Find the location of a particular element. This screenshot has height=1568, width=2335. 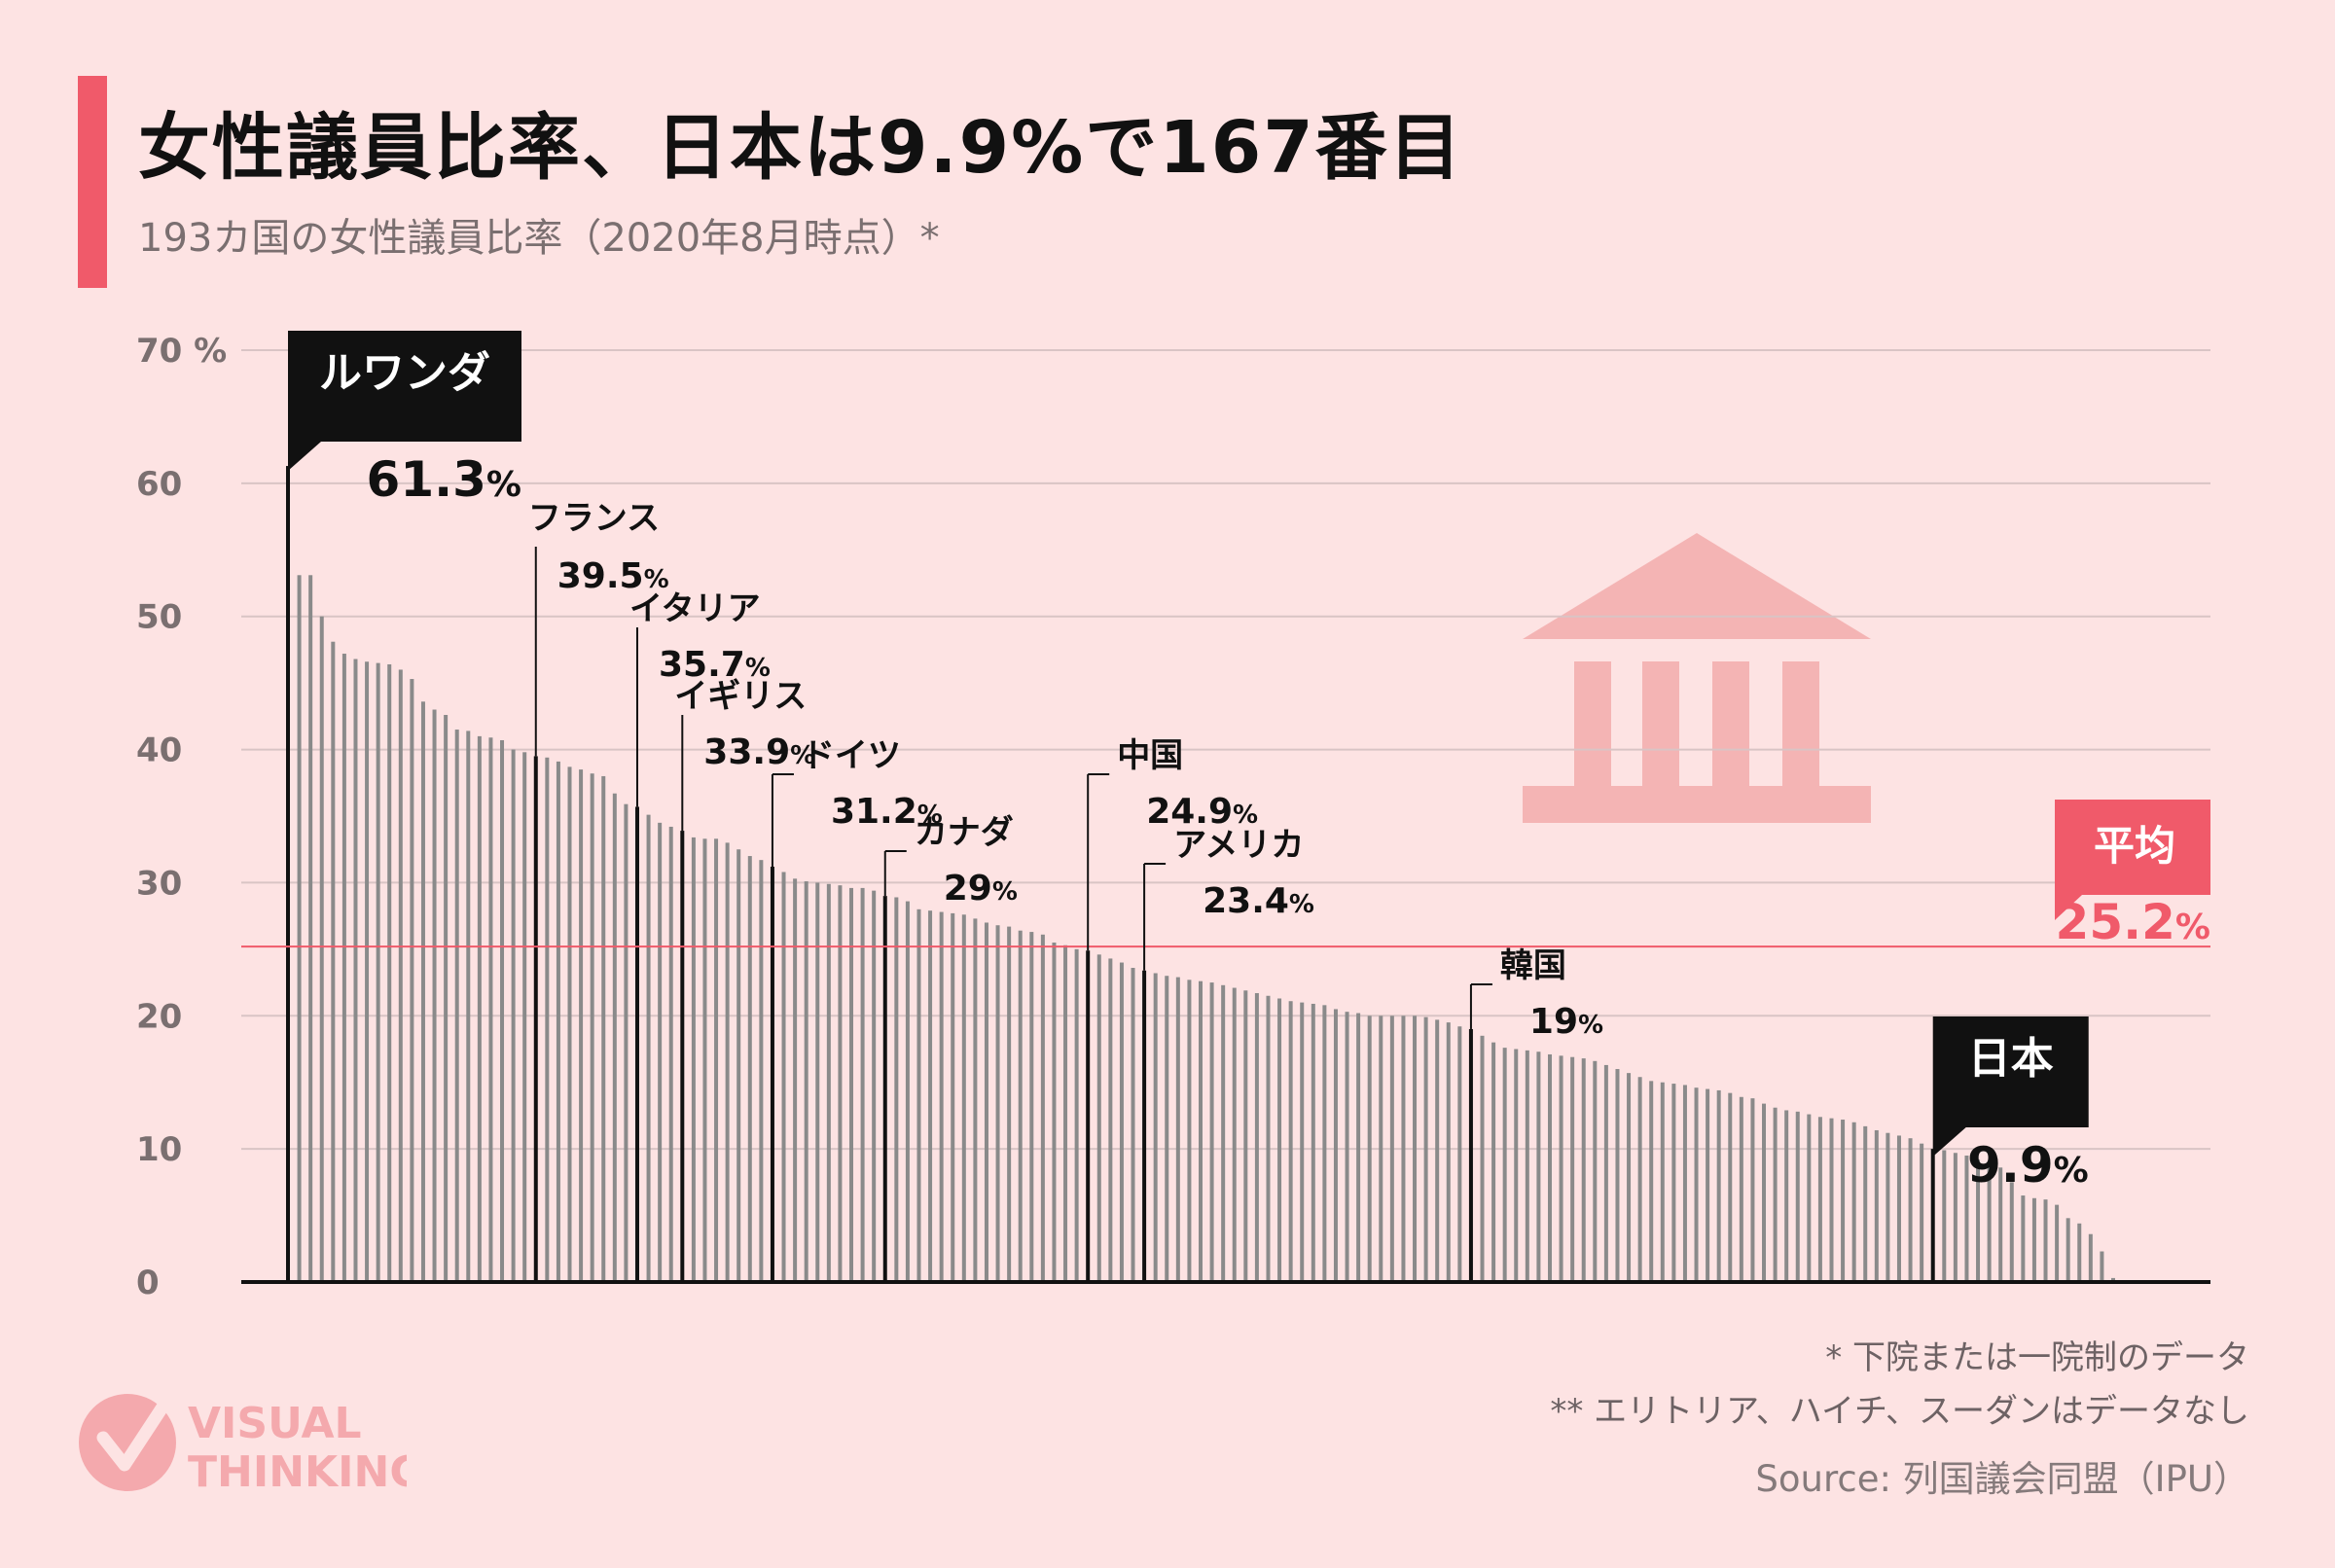

y-tick-label: 0 is located at coordinates (148, 1283).